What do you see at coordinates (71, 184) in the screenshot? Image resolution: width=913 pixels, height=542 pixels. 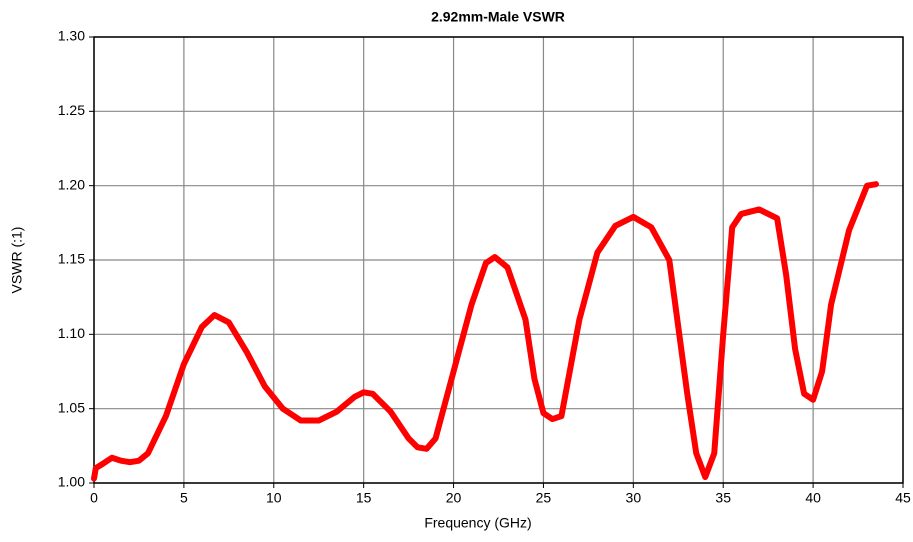 I see `y-tick-label: 1.20` at bounding box center [71, 184].